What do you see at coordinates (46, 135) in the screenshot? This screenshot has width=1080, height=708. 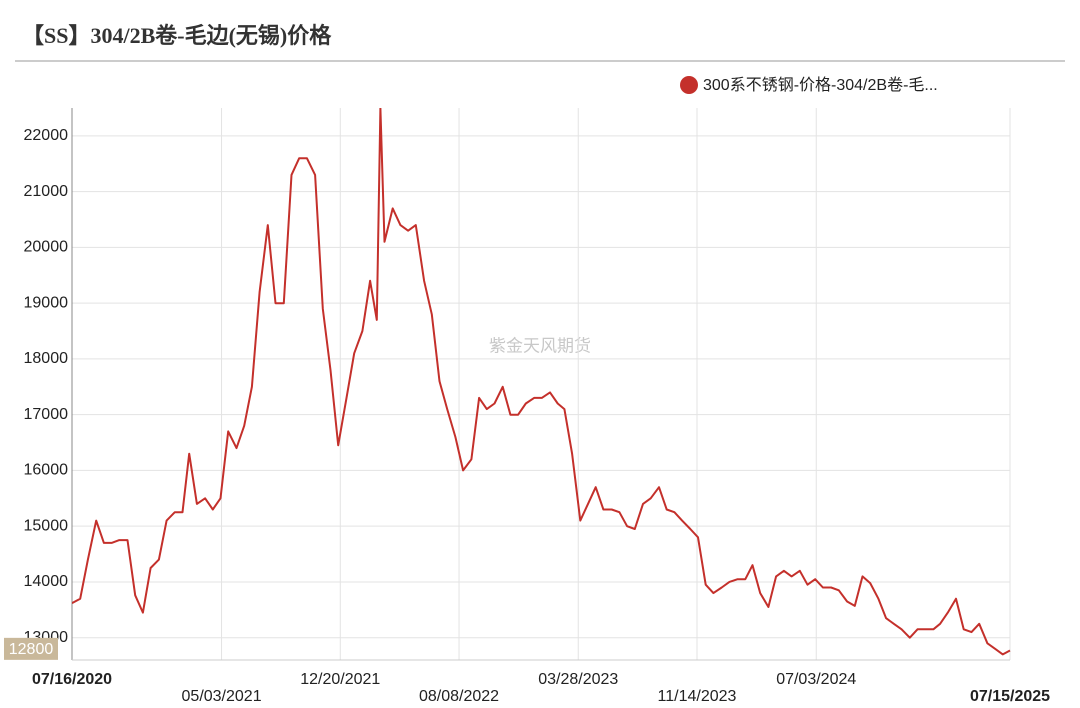 I see `y-tick-label: 22000` at bounding box center [46, 135].